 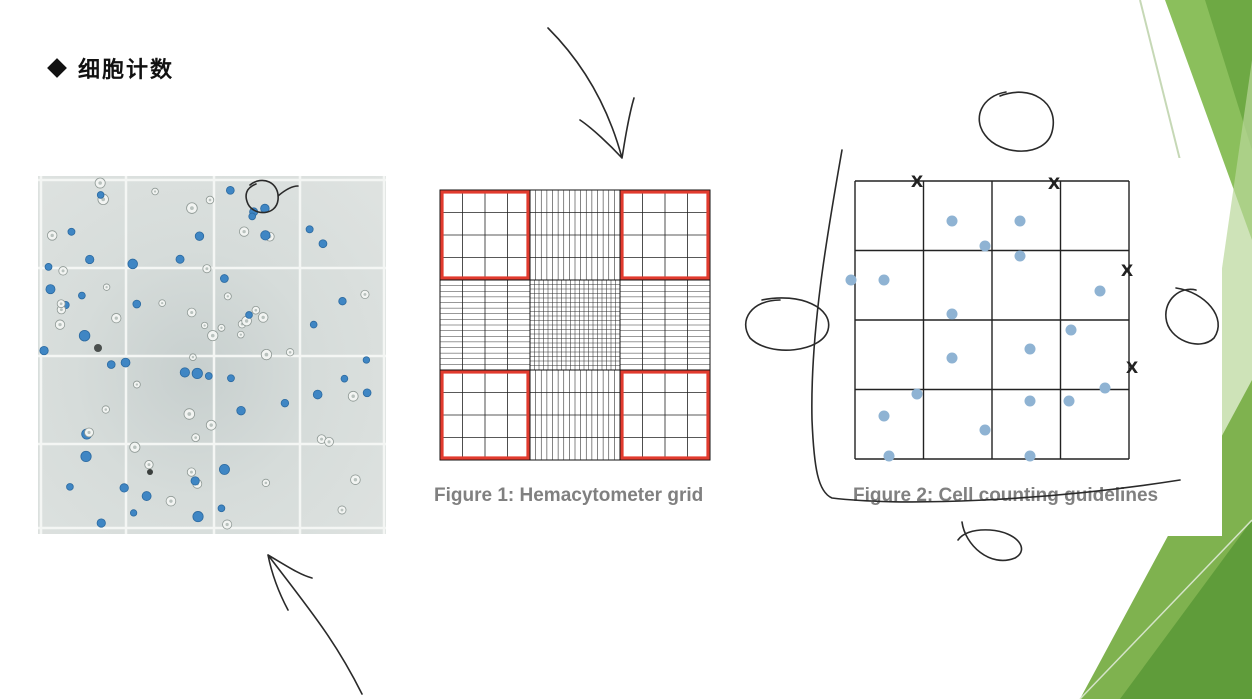 What do you see at coordinates (315, 624) in the screenshot?
I see `arrow-bottom` at bounding box center [315, 624].